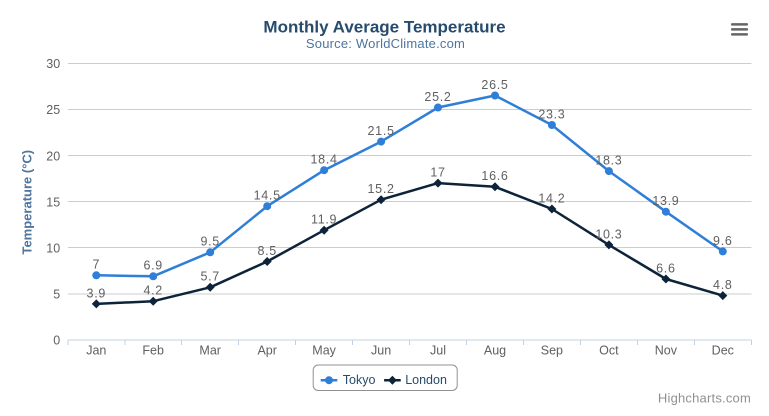 The width and height of the screenshot is (769, 416). I want to click on svg-text: 14.5, so click(267, 196).